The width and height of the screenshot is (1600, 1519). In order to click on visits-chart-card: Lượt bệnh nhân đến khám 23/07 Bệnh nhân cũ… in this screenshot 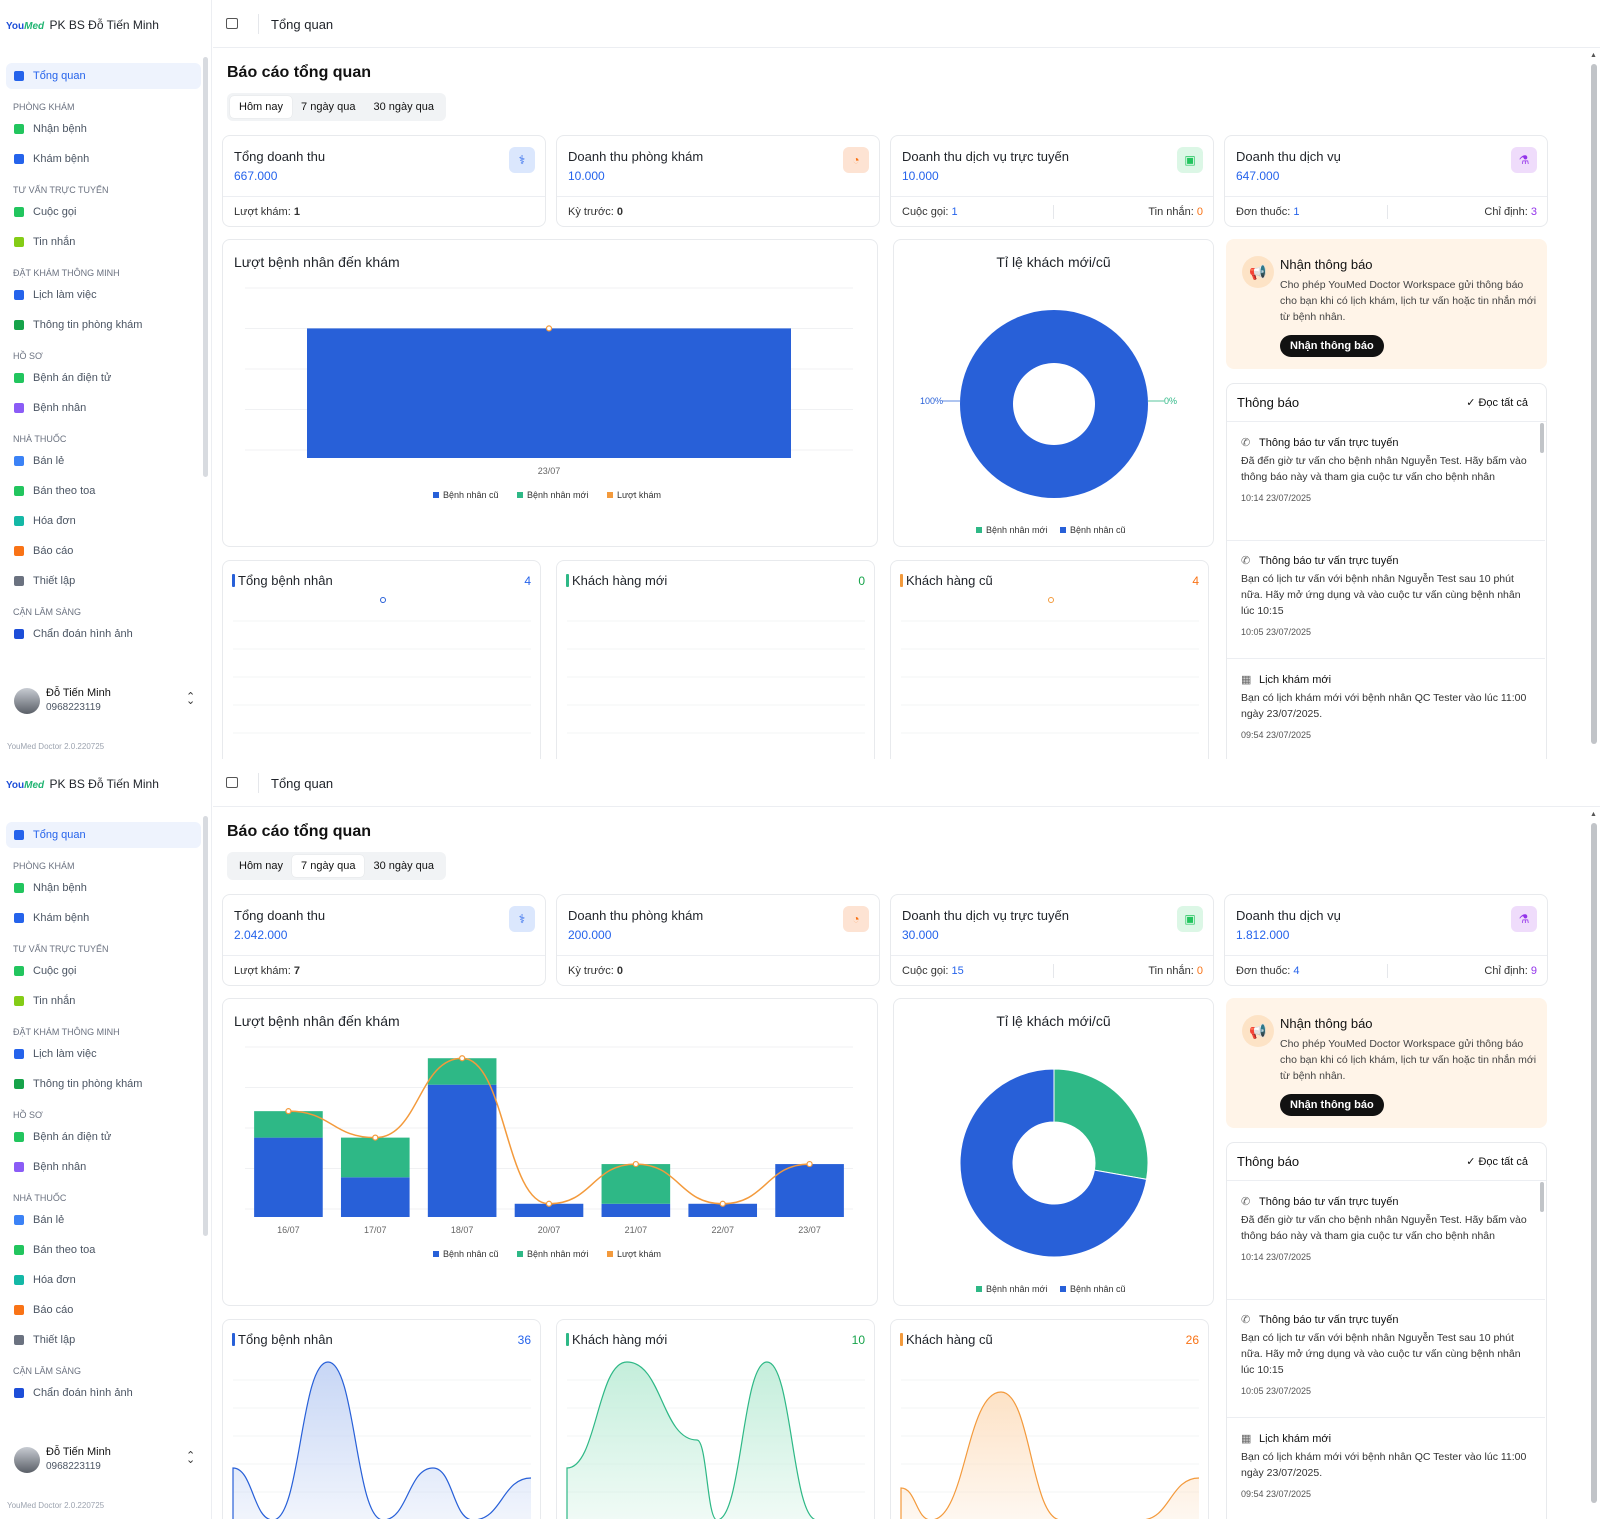, I will do `click(550, 393)`.